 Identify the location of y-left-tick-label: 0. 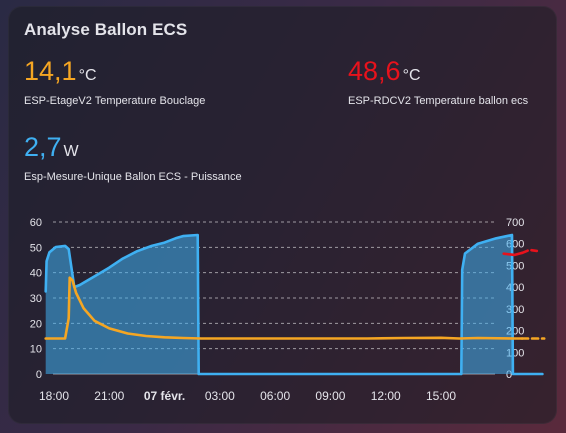
(39, 375).